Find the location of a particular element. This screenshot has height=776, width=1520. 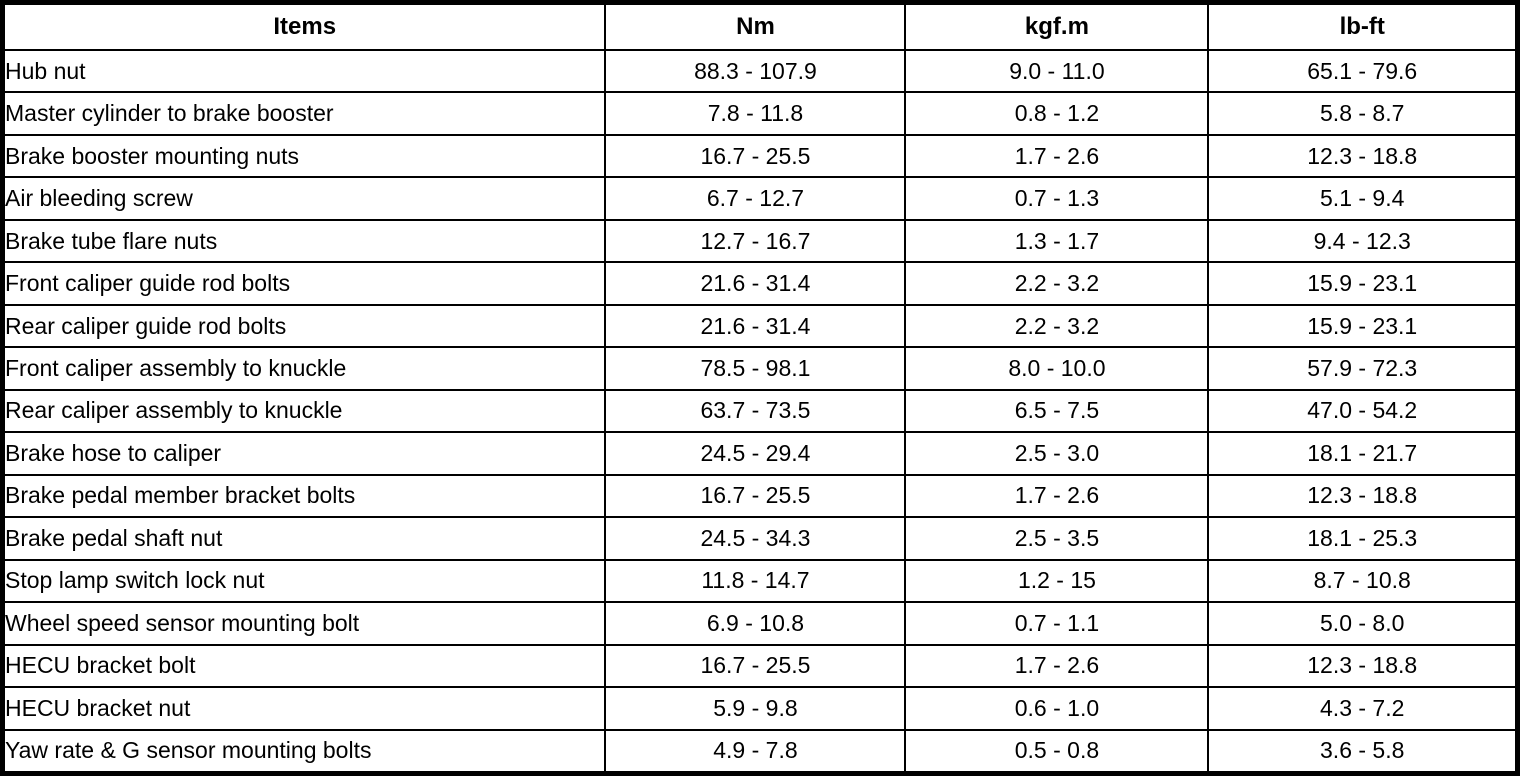

nm-cell: 5.9 - 9.8 is located at coordinates (755, 708).